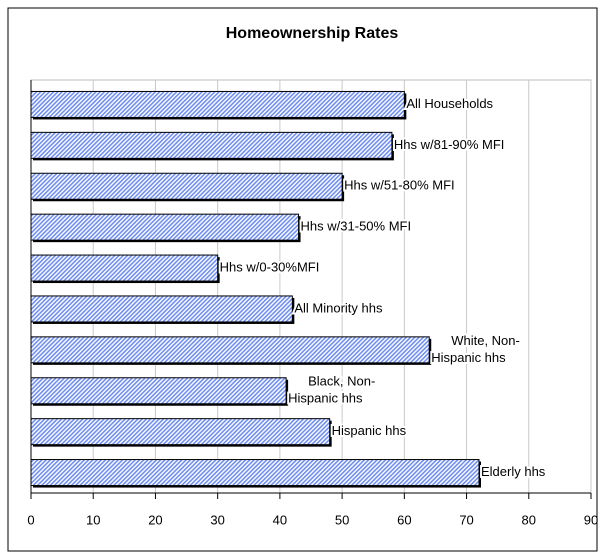 This screenshot has height=559, width=600. I want to click on bar-label: All Minority hhs, so click(338, 307).